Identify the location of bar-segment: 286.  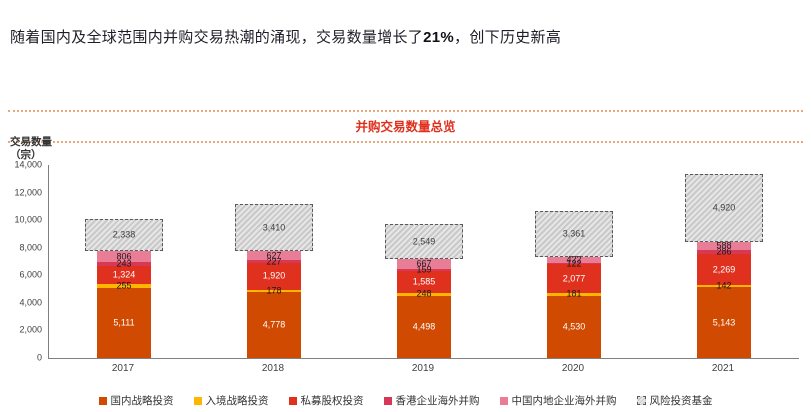
(724, 251).